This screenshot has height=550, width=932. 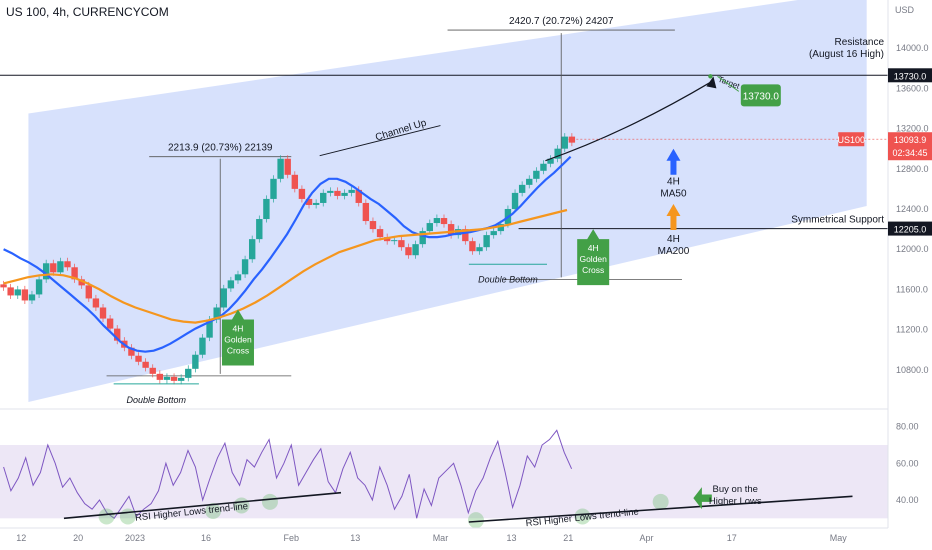 I want to click on time-tick-label: 16, so click(x=206, y=538).